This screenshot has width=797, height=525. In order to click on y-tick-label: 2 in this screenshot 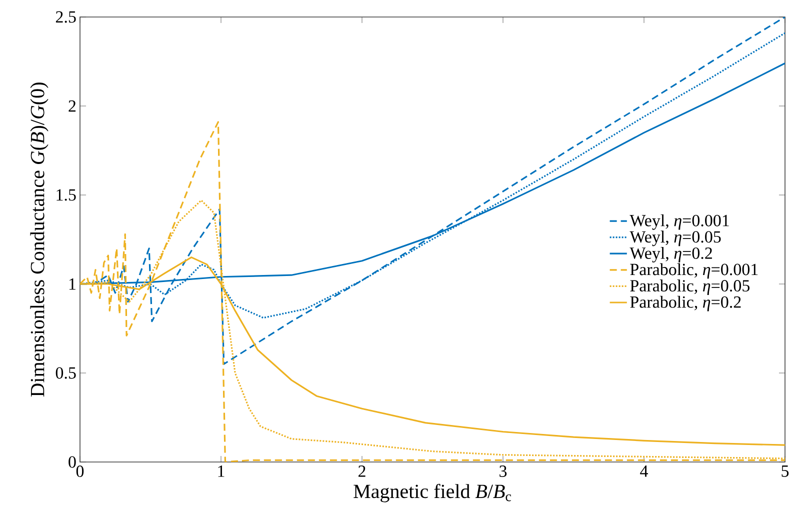, I will do `click(72, 106)`.